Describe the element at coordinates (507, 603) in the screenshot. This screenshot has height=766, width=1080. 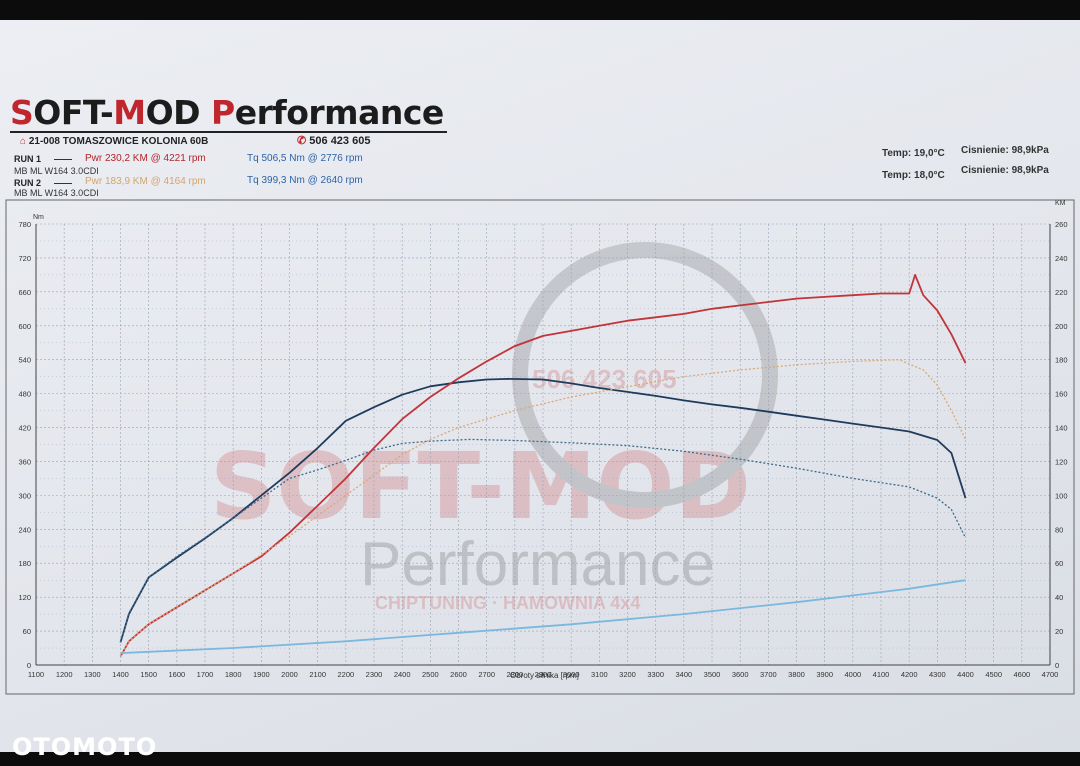
I see `watermark-tagline: CHIPTUNING · HAMOWNIA 4x4` at that location.